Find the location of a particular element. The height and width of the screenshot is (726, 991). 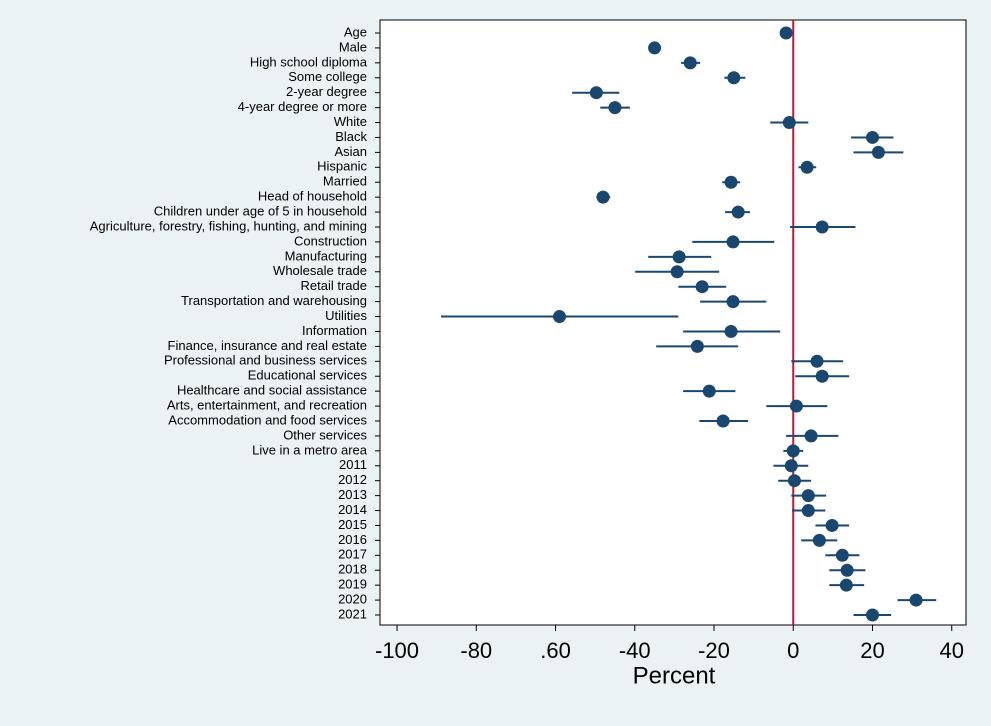

x-tick-label: 0 is located at coordinates (793, 650).